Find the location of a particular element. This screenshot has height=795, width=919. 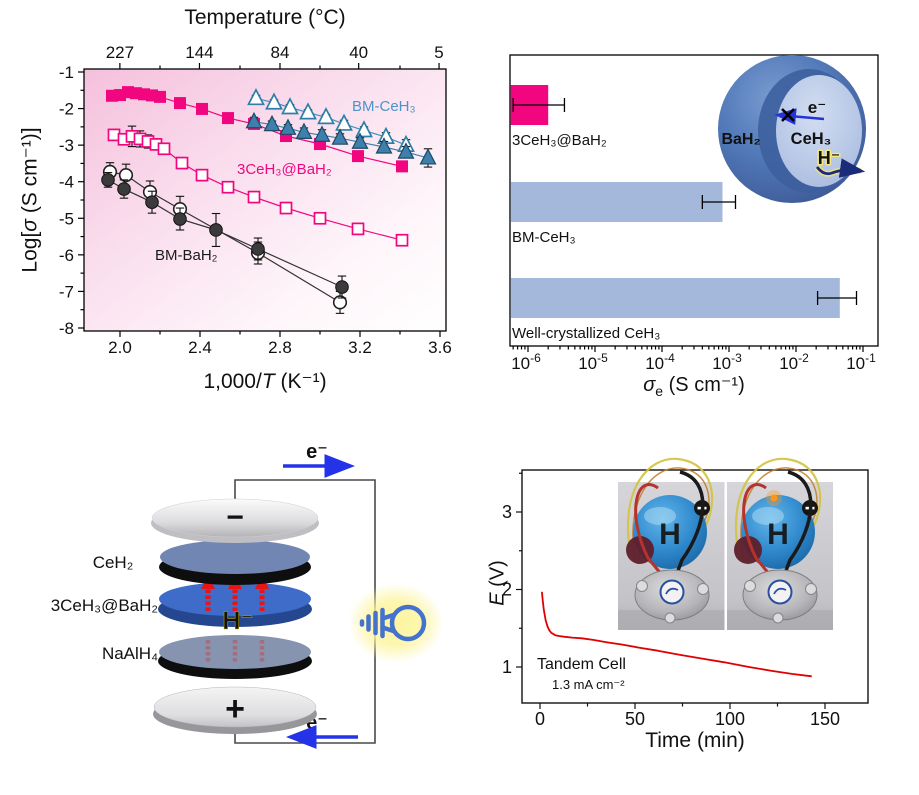

naalh4-label: NaAlH₄ is located at coordinates (130, 653).